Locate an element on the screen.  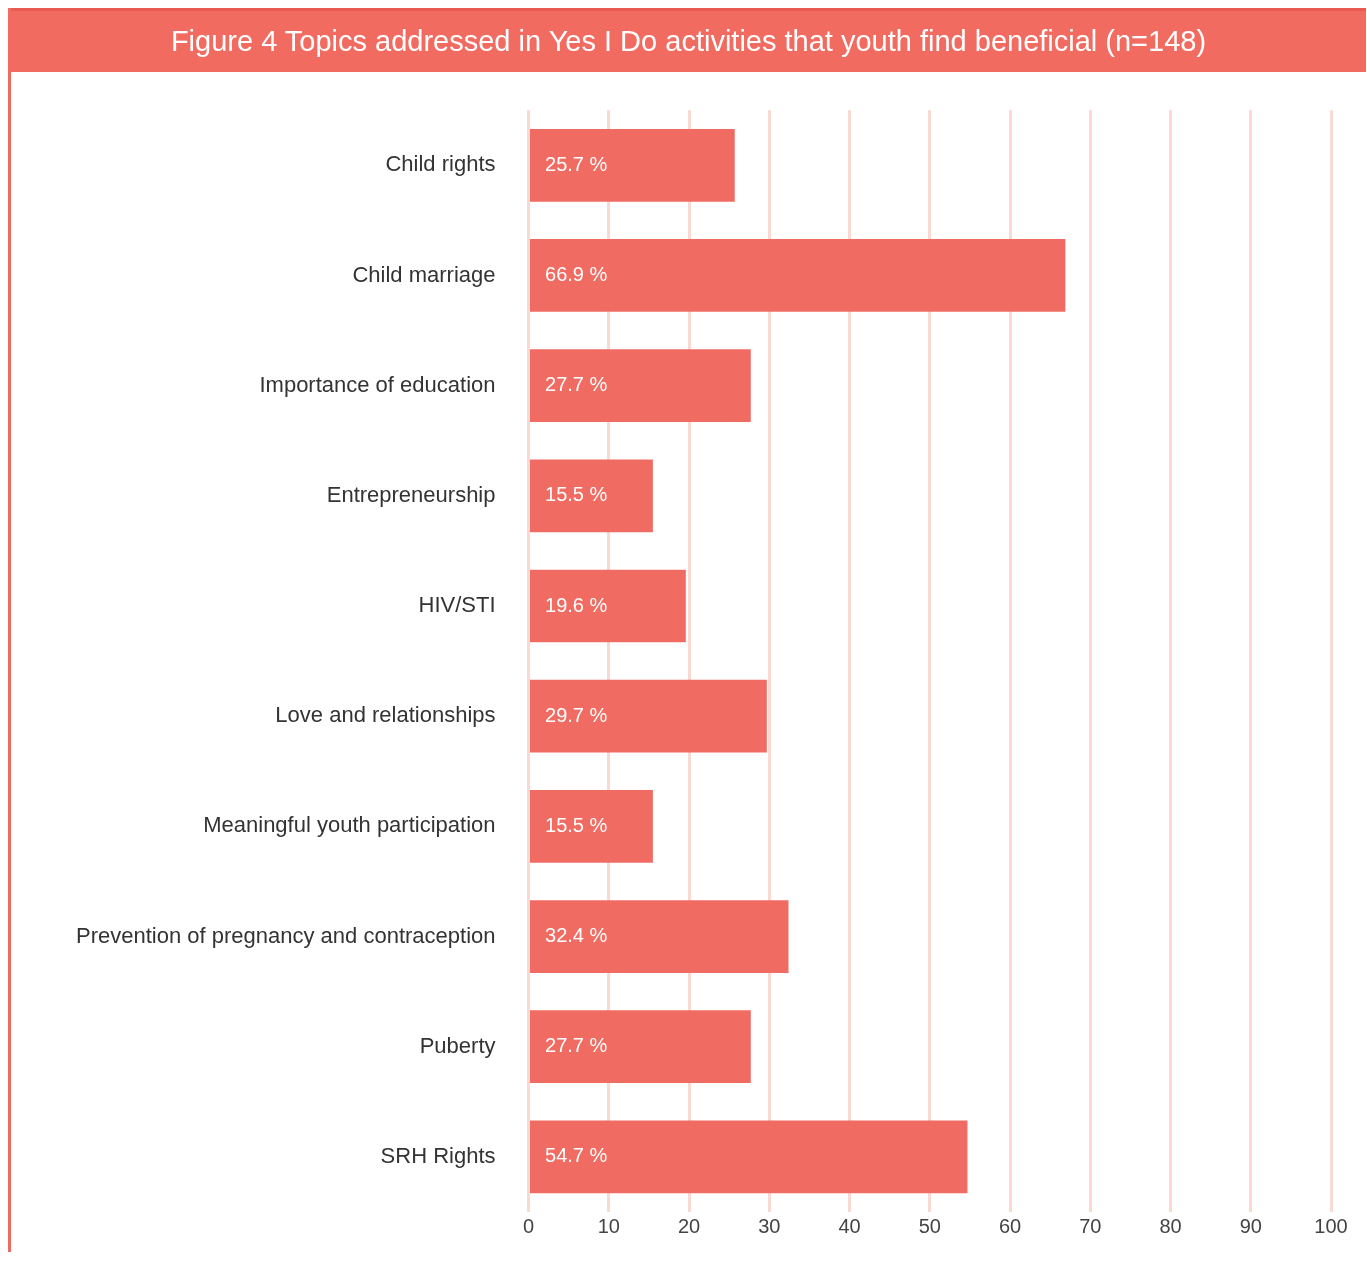
data-label: 54.7 % is located at coordinates (576, 1155).